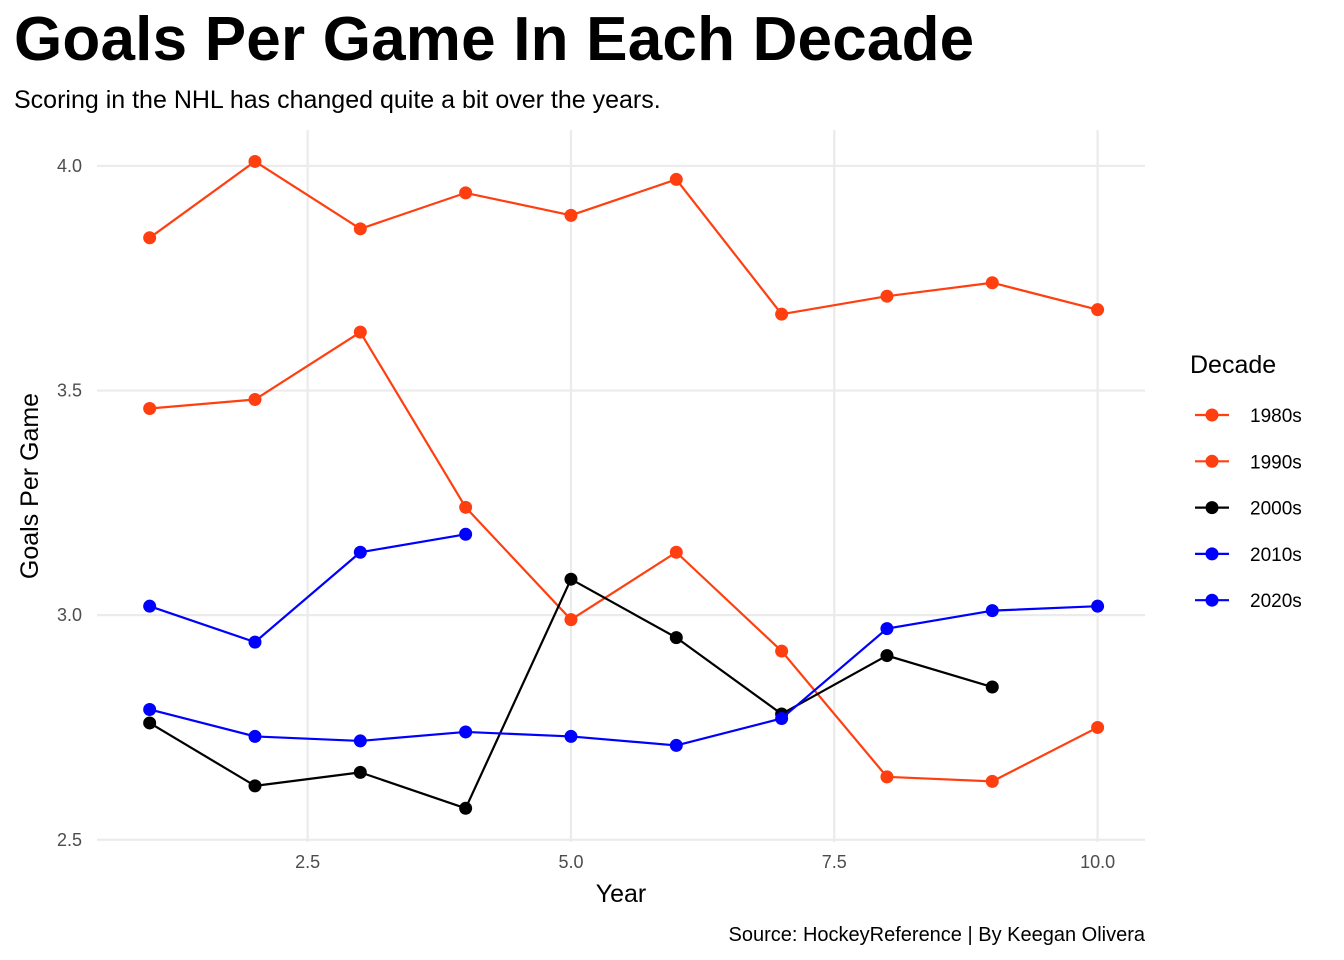  Describe the element at coordinates (1276, 416) in the screenshot. I see `legend-label: 1980s` at that location.